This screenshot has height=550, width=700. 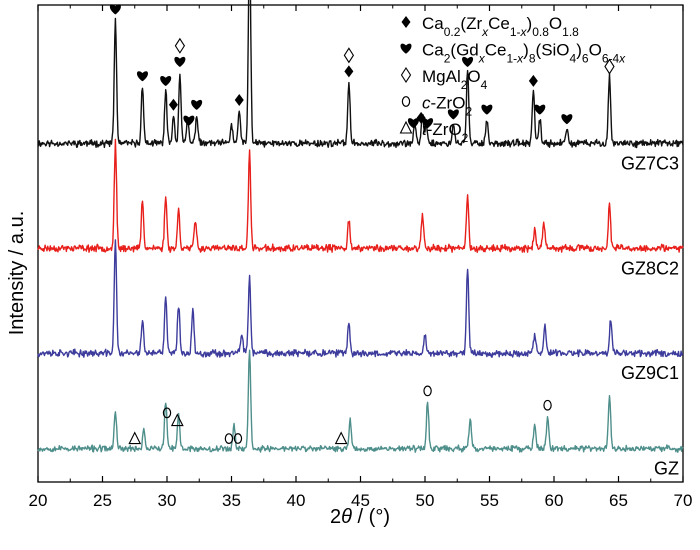 What do you see at coordinates (524, 53) in the screenshot?
I see `legend-label: Ca2(GdxCe1-x)8(SiO4)6O6-4x` at bounding box center [524, 53].